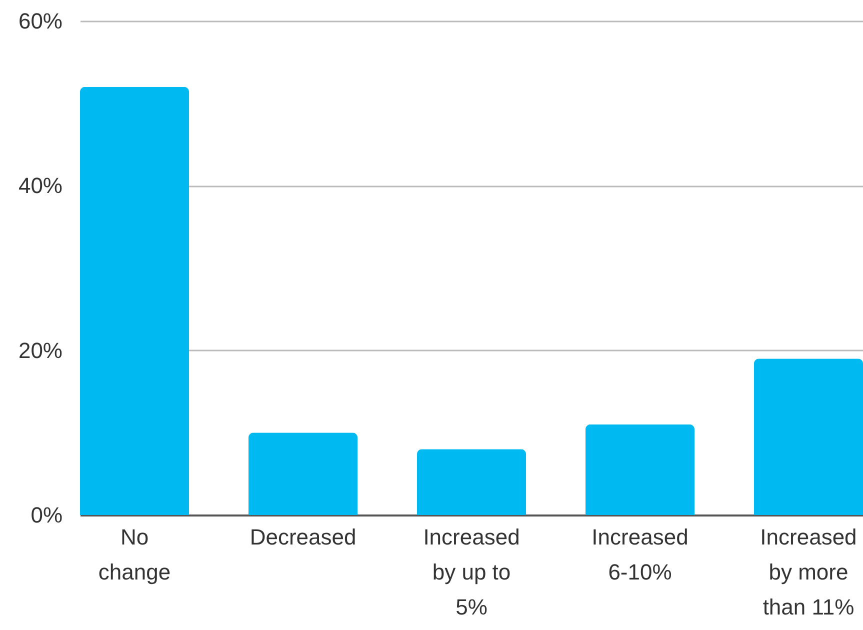  Describe the element at coordinates (808, 572) in the screenshot. I see `x-tick-label: Increased by more than 11%` at that location.